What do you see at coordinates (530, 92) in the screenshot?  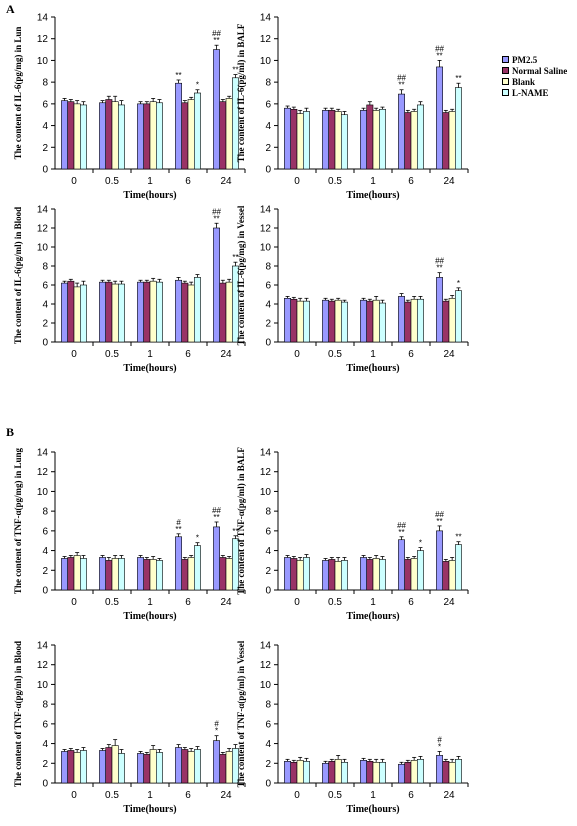 I see `legend-label-l-name: L-NAME` at bounding box center [530, 92].